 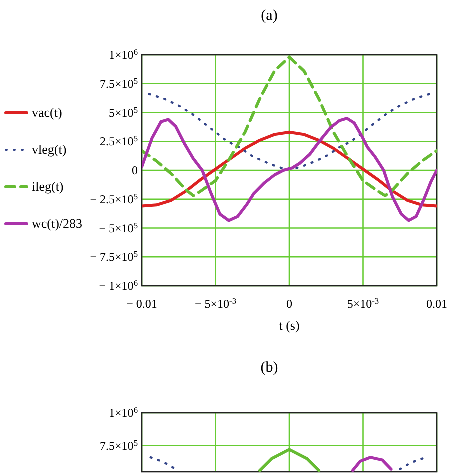 I want to click on y-tick-label: 2.5×10$^{5}$, so click(x=119, y=141).